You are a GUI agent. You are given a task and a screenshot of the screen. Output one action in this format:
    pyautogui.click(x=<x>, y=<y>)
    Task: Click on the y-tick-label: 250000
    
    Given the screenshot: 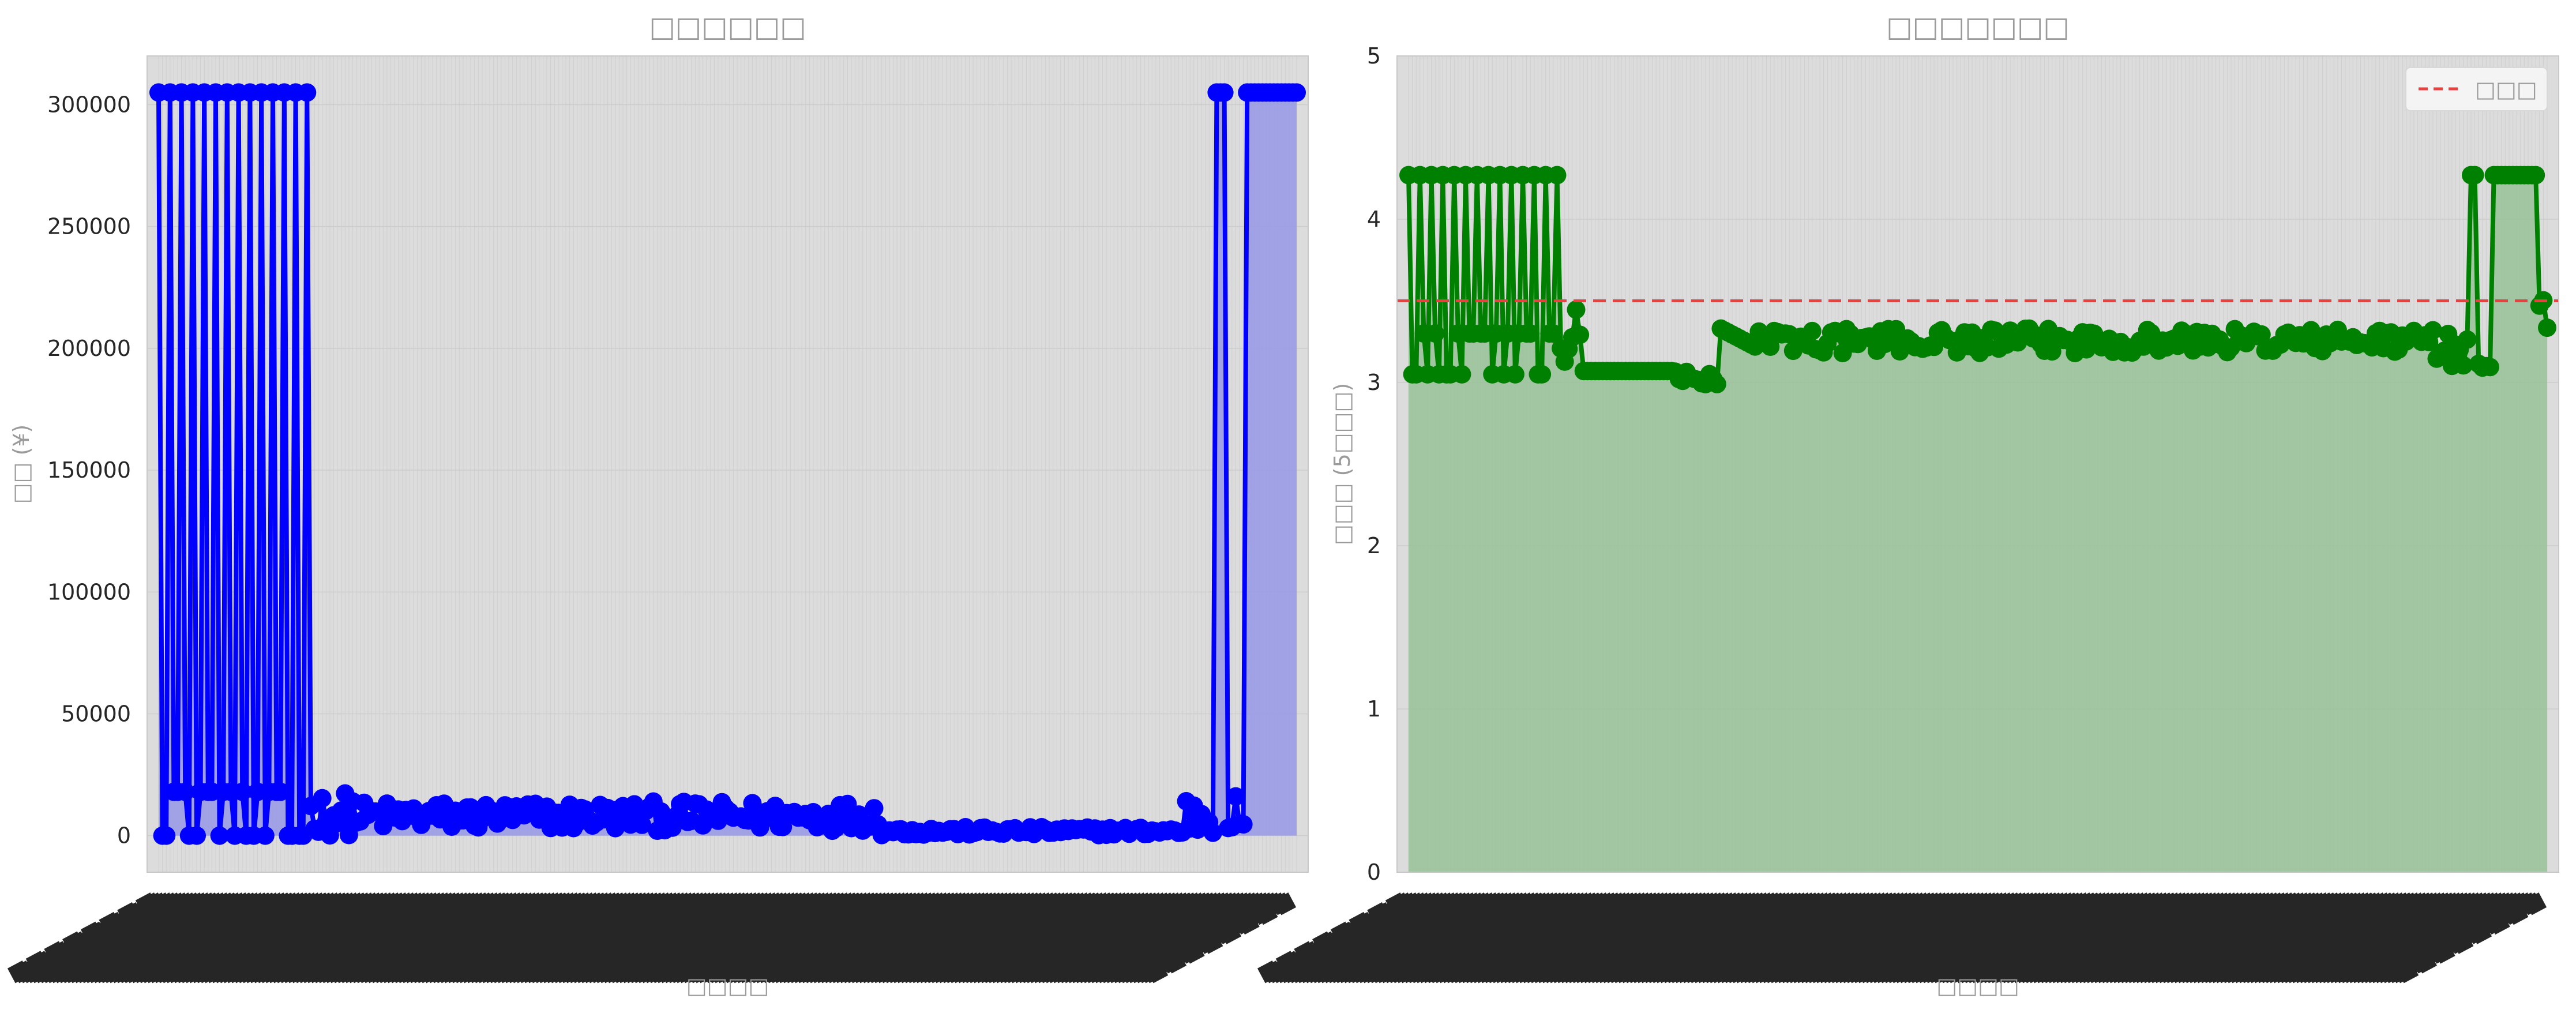 What is the action you would take?
    pyautogui.click(x=89, y=226)
    